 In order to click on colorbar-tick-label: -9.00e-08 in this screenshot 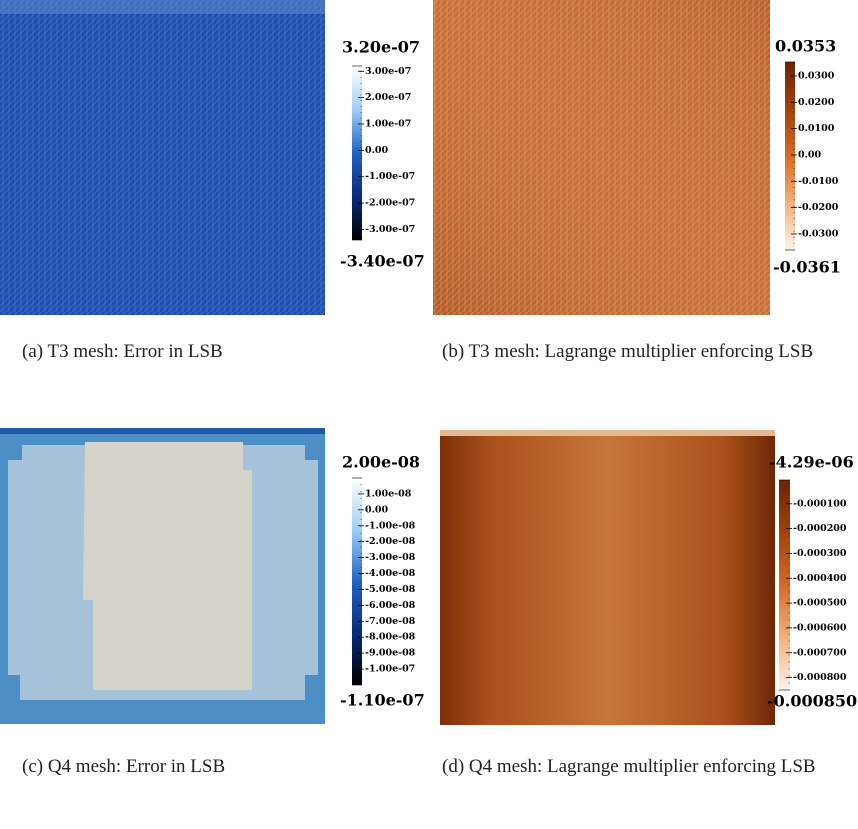, I will do `click(390, 653)`.